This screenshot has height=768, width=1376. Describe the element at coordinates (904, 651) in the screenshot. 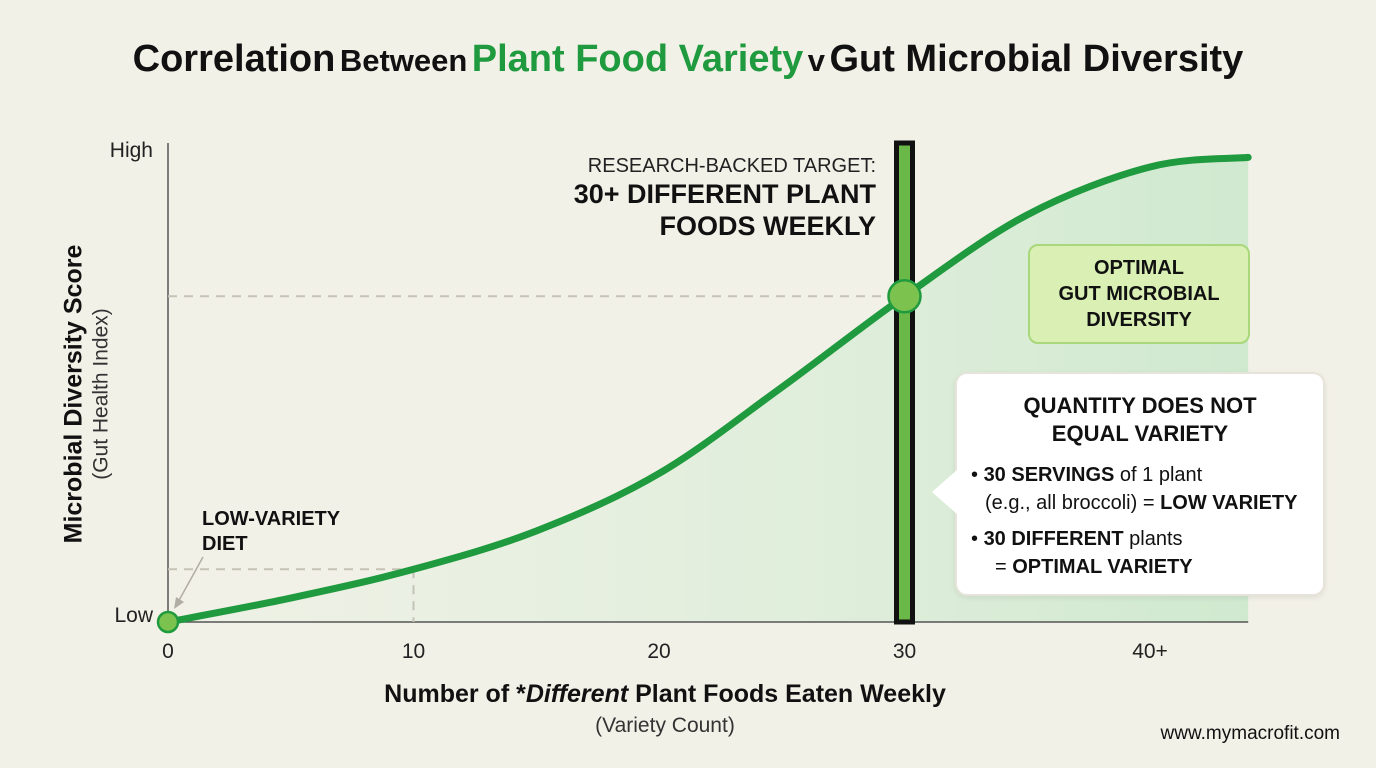

I see `x-tick-label: 30` at that location.